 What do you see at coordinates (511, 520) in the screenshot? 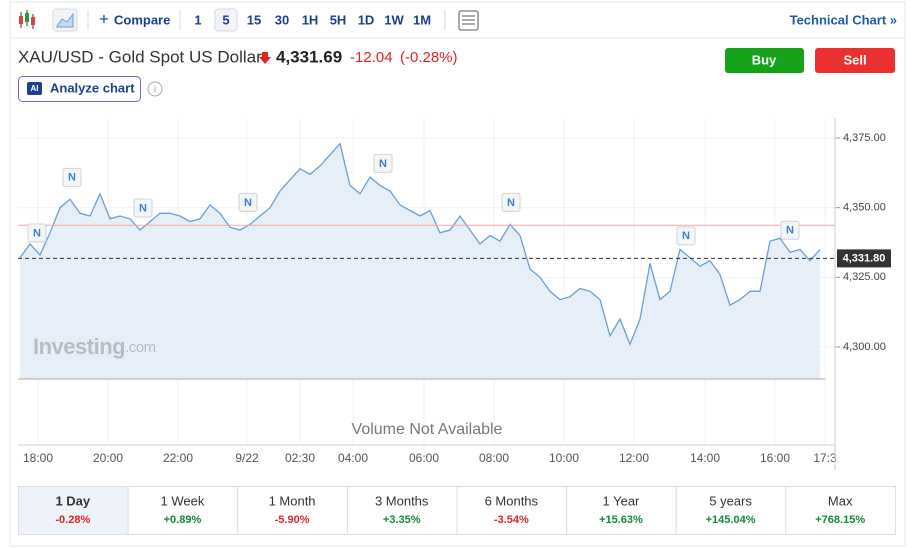
I see `period-change: -3.54%` at bounding box center [511, 520].